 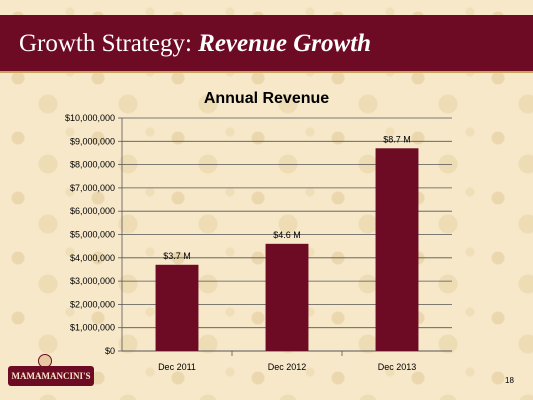 I want to click on bar-data-label: $8.7 M, so click(x=397, y=139).